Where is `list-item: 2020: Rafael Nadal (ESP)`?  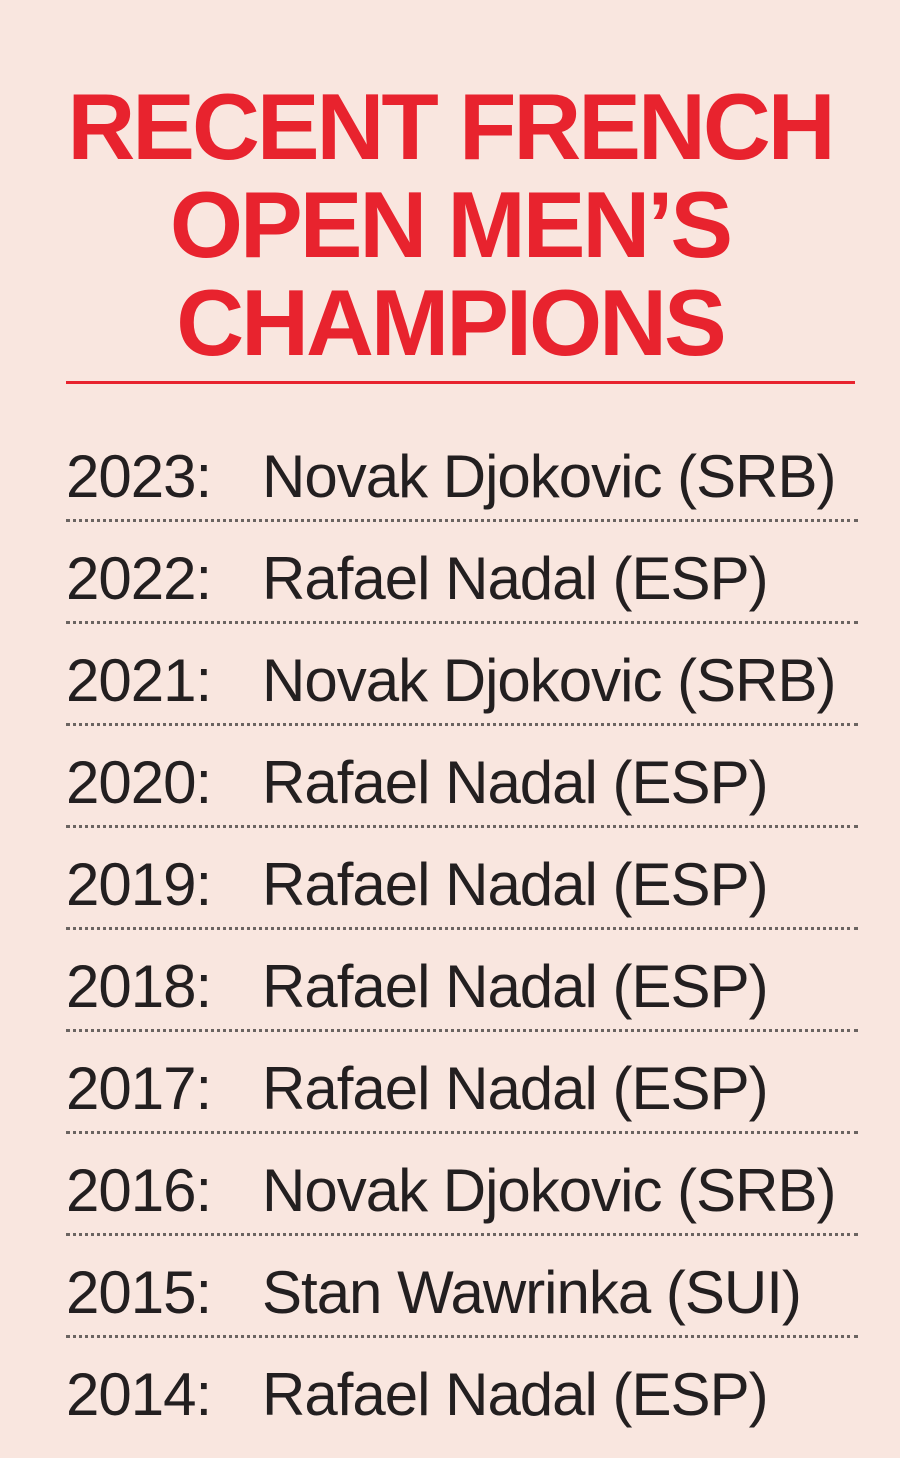 list-item: 2020: Rafael Nadal (ESP) is located at coordinates (462, 778).